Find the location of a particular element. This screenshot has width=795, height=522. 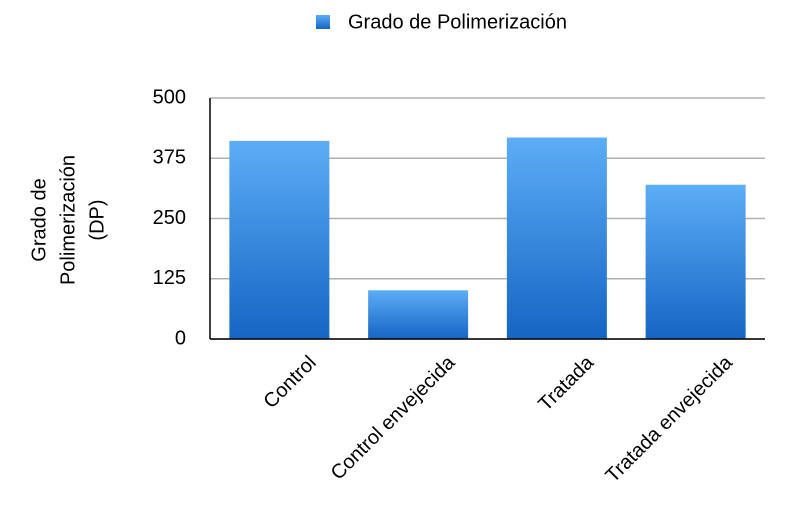

x-tick-label: Tratada envejecida is located at coordinates (670, 419).